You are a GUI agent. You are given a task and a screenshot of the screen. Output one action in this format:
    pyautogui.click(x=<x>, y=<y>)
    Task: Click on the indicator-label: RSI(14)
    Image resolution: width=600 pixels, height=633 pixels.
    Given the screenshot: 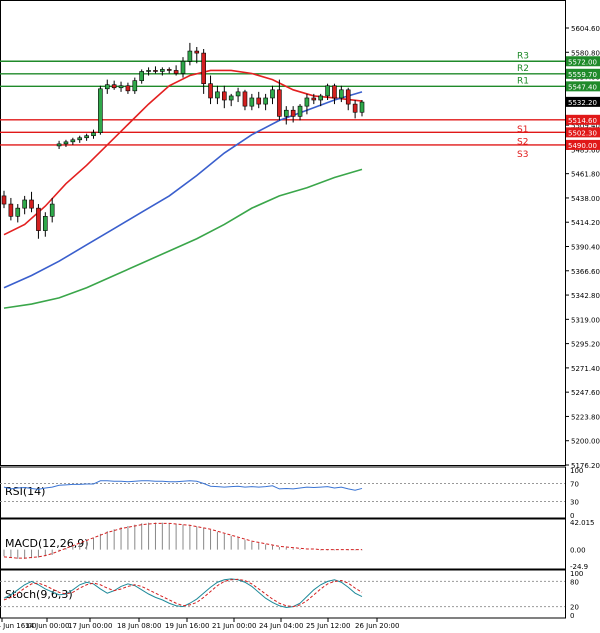 What is the action you would take?
    pyautogui.click(x=25, y=491)
    